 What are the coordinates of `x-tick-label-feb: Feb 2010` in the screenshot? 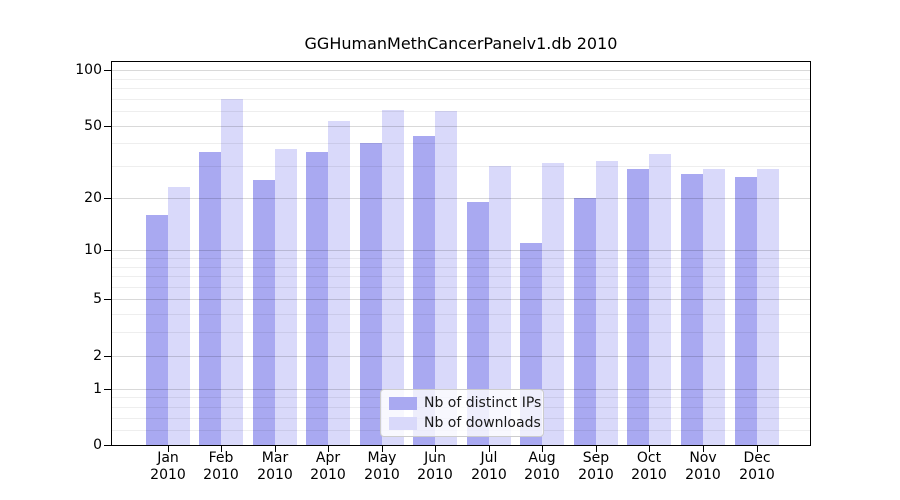 It's located at (221, 467).